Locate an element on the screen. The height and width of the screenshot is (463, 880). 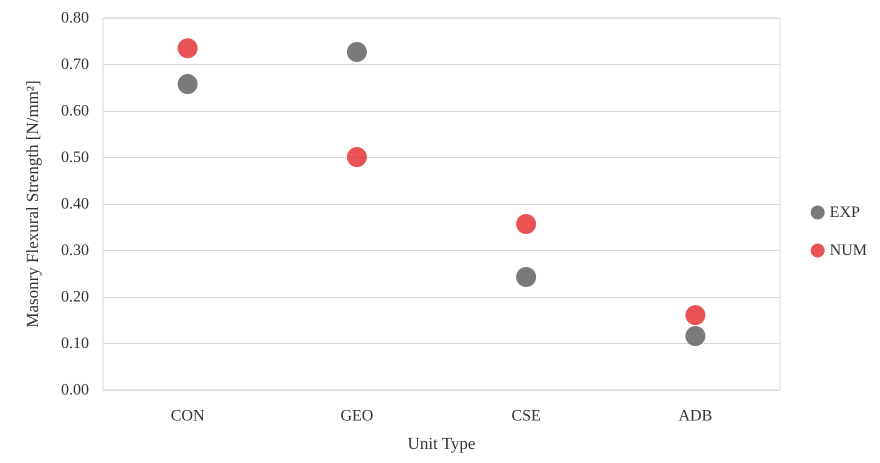
legend-label: EXP is located at coordinates (845, 212).